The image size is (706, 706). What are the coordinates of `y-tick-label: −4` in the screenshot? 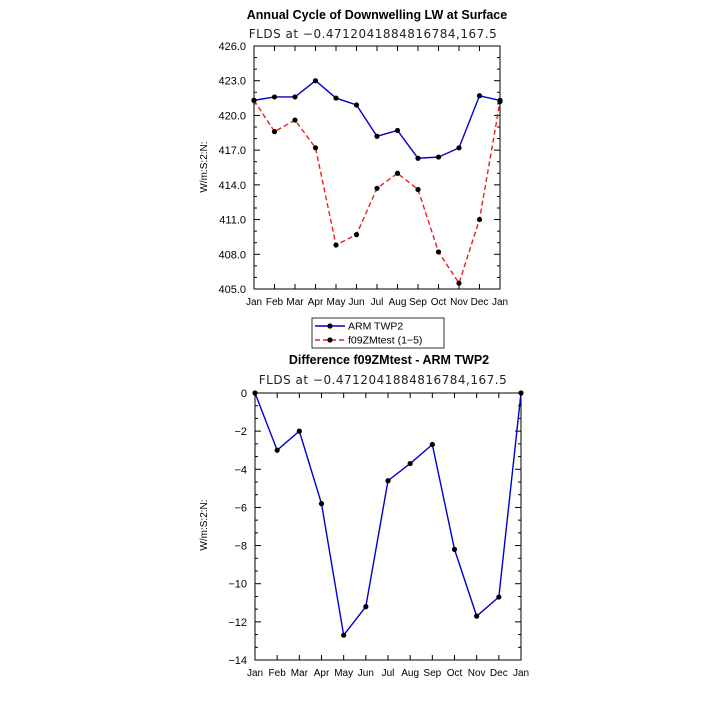 It's located at (240, 470).